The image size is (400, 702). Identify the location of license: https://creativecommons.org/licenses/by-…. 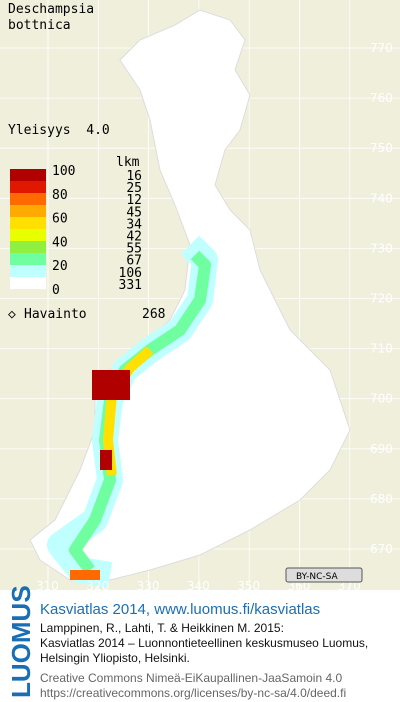
(193, 693).